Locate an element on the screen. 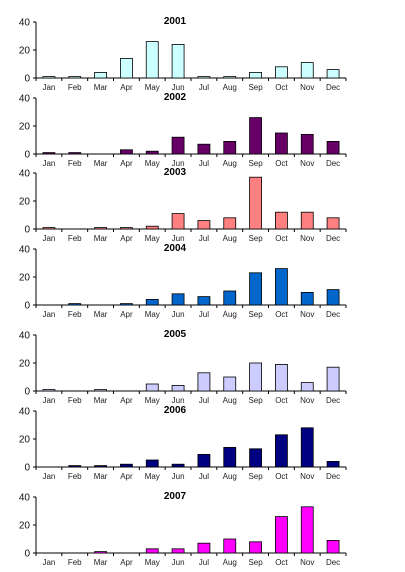 The image size is (405, 572). x-tick-label: Nov is located at coordinates (307, 163).